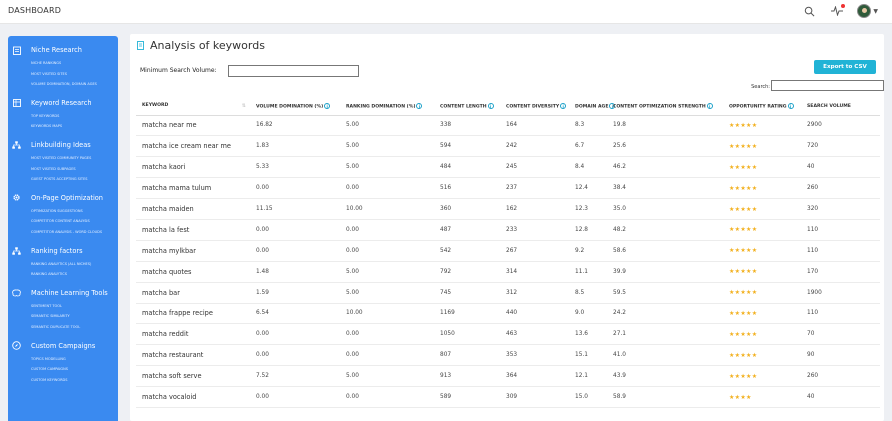 This screenshot has width=892, height=421. What do you see at coordinates (387, 293) in the screenshot?
I see `cell-rank-dom: 5.00` at bounding box center [387, 293].